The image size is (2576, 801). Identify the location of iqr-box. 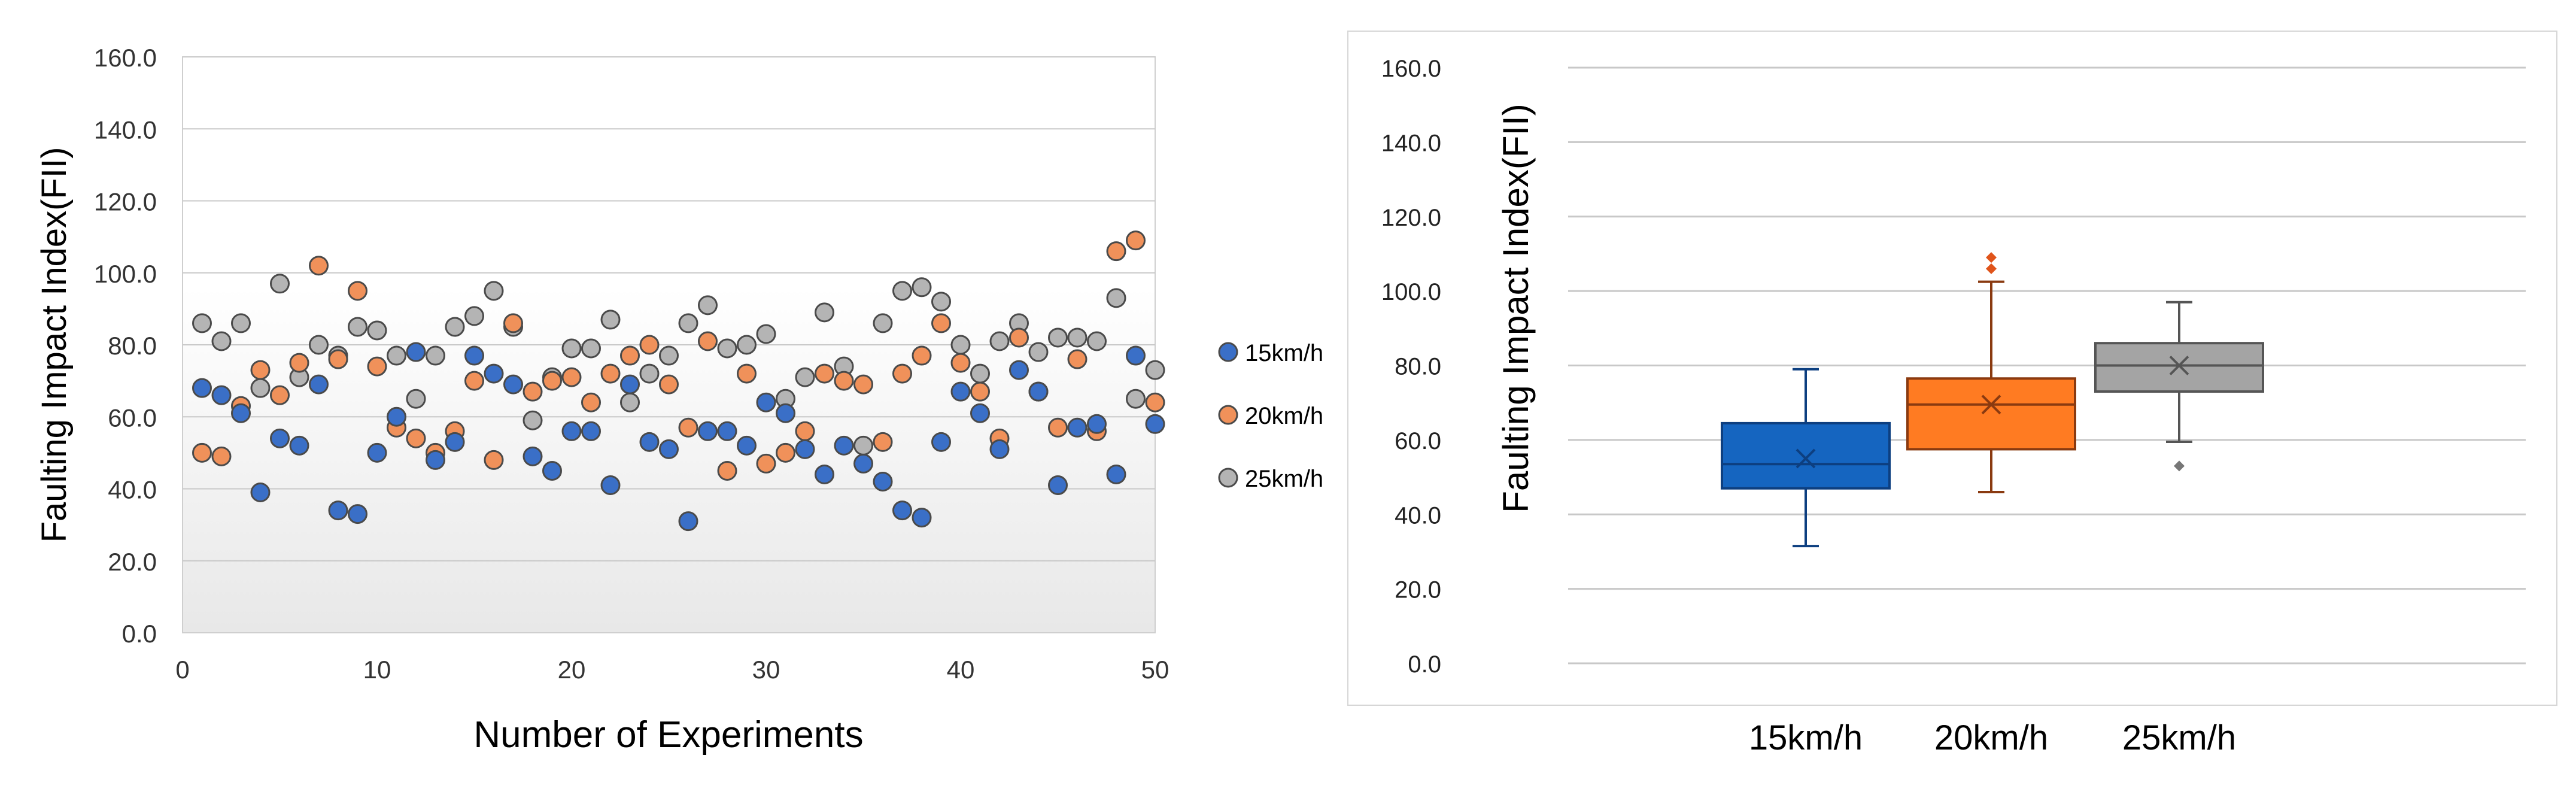
(1806, 455).